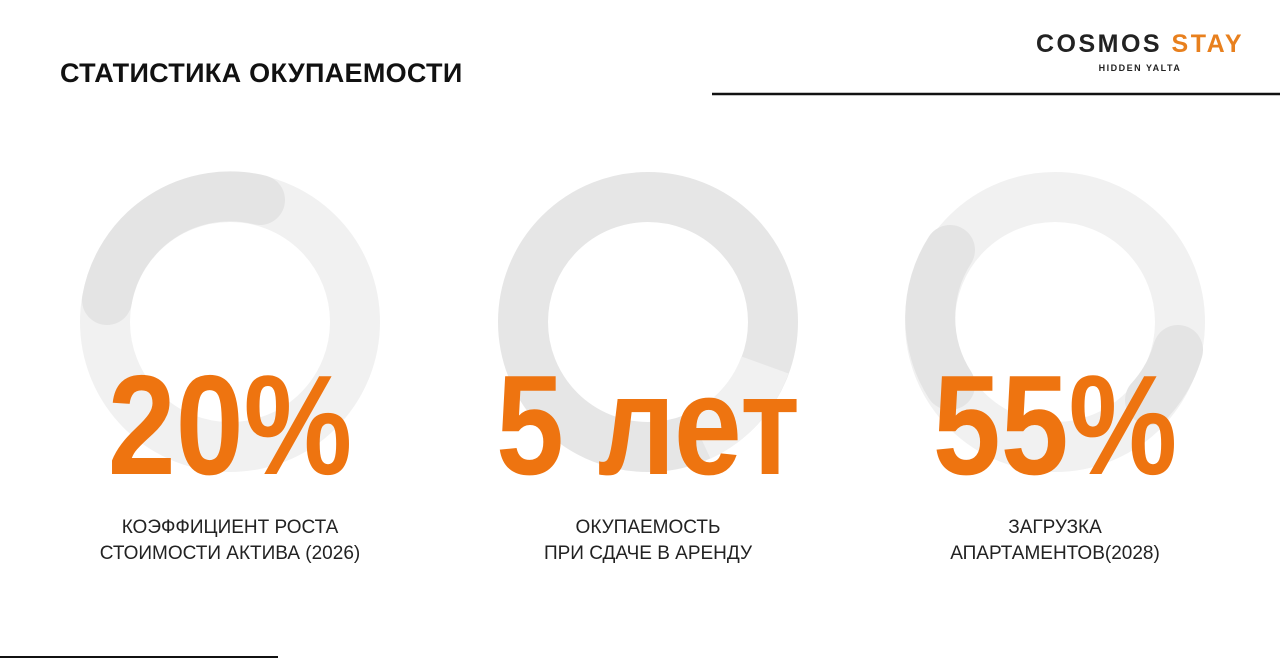  I want to click on stat-label: ЗАГРУЗКА АПАРТАМЕНТОВ(2028), so click(1055, 541).